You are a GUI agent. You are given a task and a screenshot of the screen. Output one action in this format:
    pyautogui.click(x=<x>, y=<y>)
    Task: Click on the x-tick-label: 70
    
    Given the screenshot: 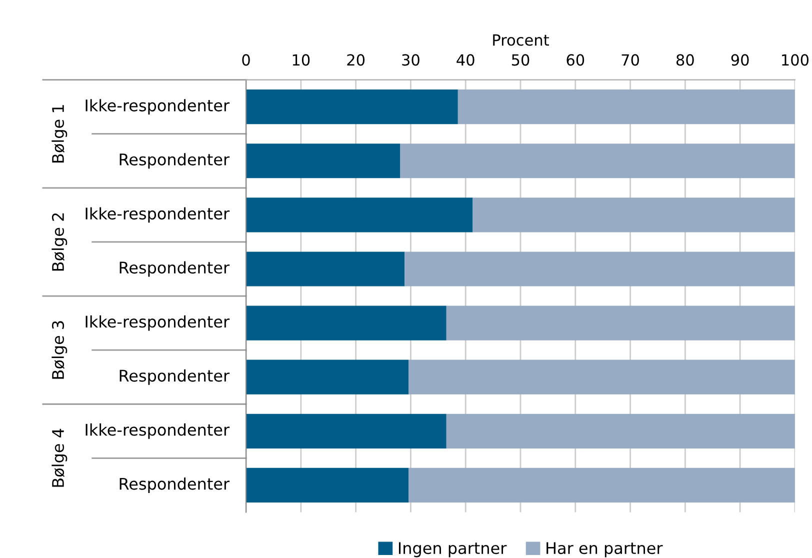 What is the action you would take?
    pyautogui.click(x=630, y=60)
    